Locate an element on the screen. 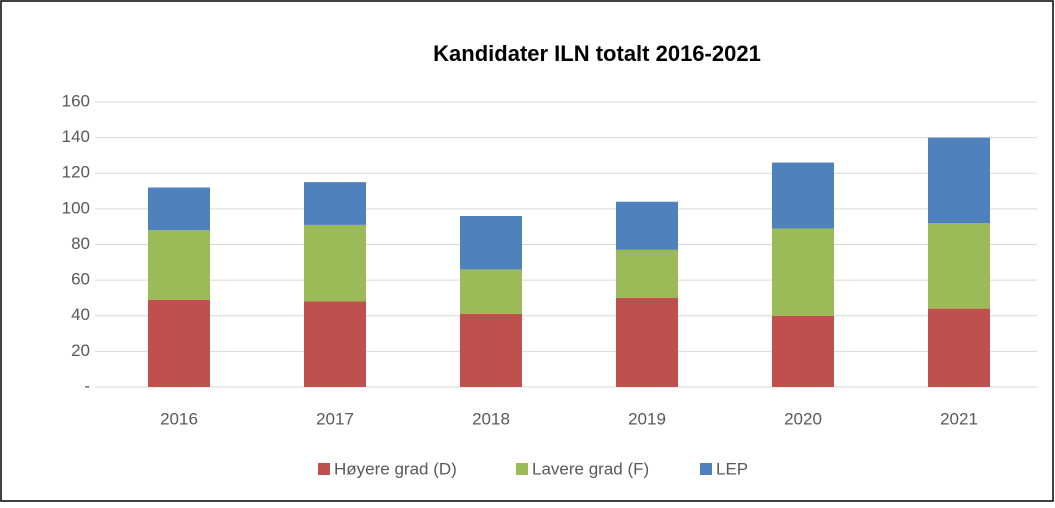 The height and width of the screenshot is (508, 1055). x-tick-label: 2019 is located at coordinates (647, 418).